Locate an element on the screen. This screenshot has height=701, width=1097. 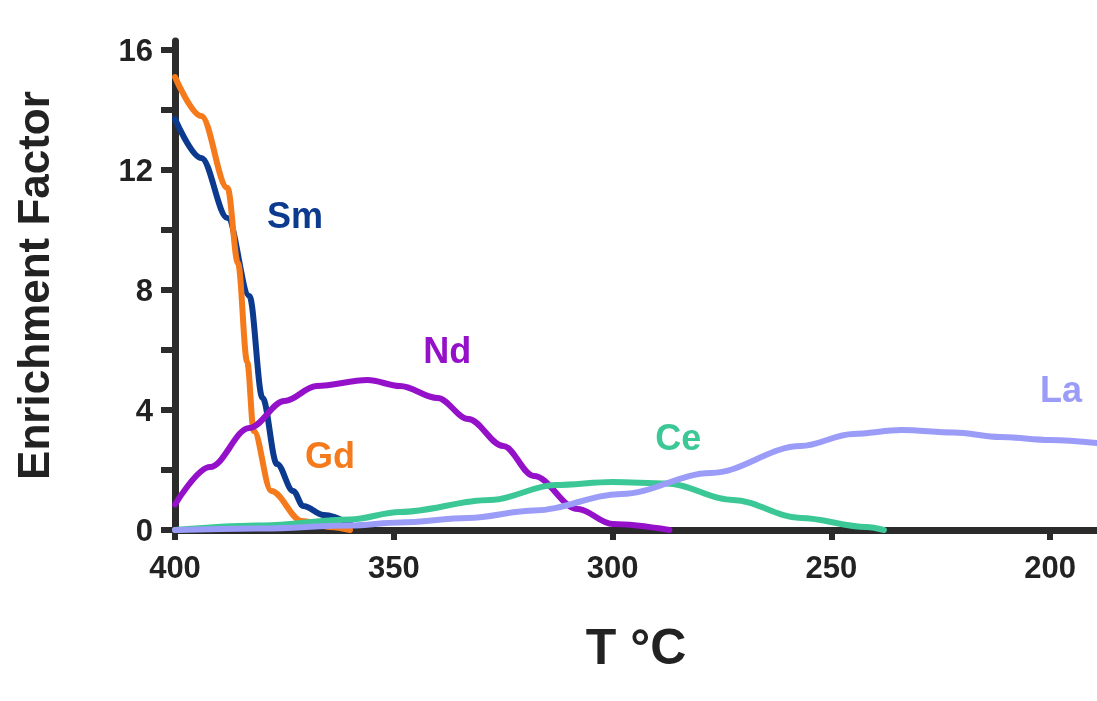
y-tick-label: 16 is located at coordinates (135, 50).